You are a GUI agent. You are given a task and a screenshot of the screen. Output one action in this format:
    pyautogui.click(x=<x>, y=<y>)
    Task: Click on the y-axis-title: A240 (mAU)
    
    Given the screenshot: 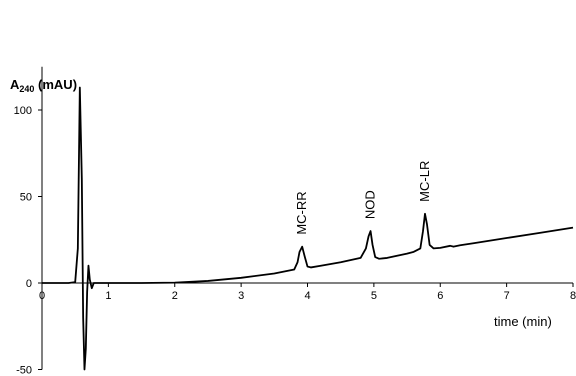 What is the action you would take?
    pyautogui.click(x=43, y=85)
    